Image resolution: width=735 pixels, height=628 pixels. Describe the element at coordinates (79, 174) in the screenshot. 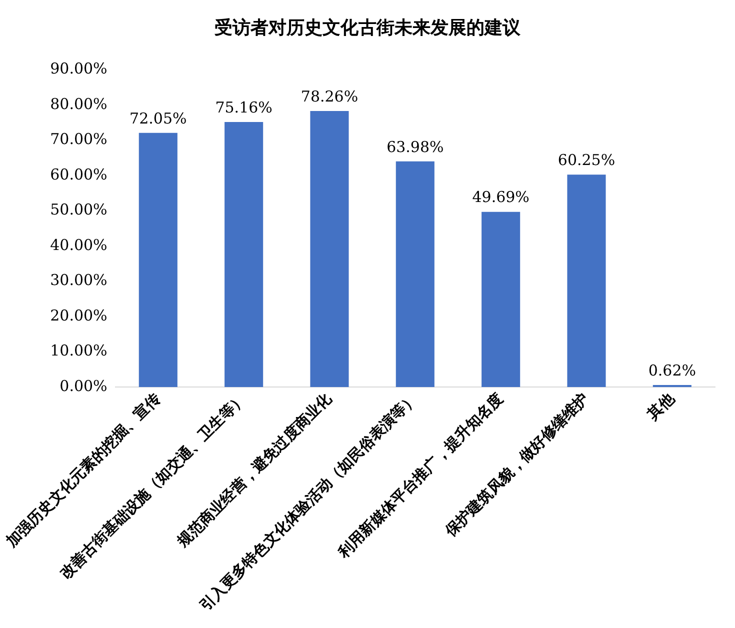

I see `y-tick-label: 60.00%` at that location.